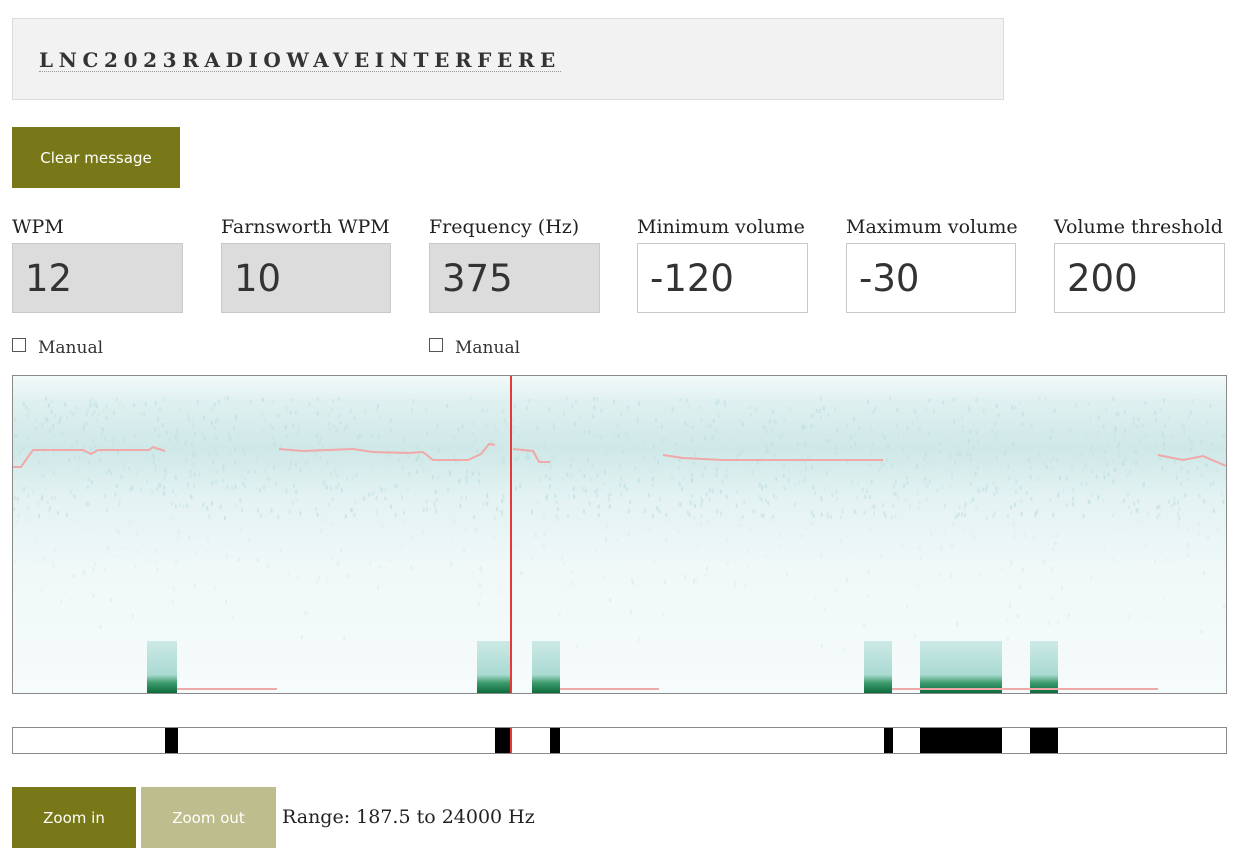 The height and width of the screenshot is (848, 1238). I want to click on volume-threshold-label: Volume threshold, so click(1138, 227).